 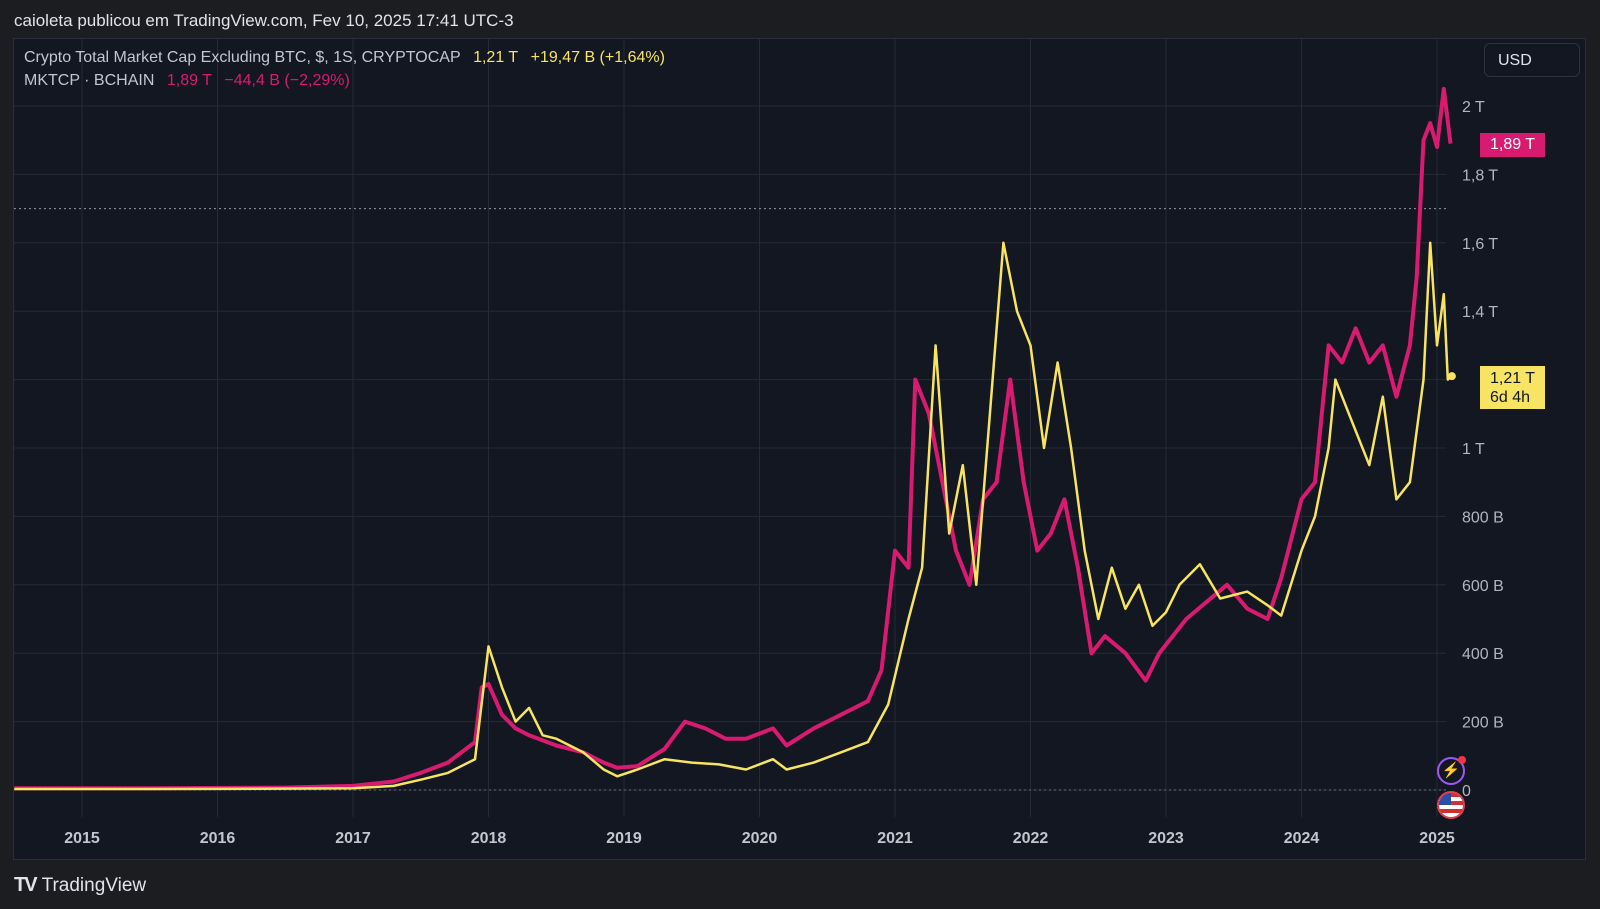 What do you see at coordinates (1483, 517) in the screenshot?
I see `y-tick-label: 800 B` at bounding box center [1483, 517].